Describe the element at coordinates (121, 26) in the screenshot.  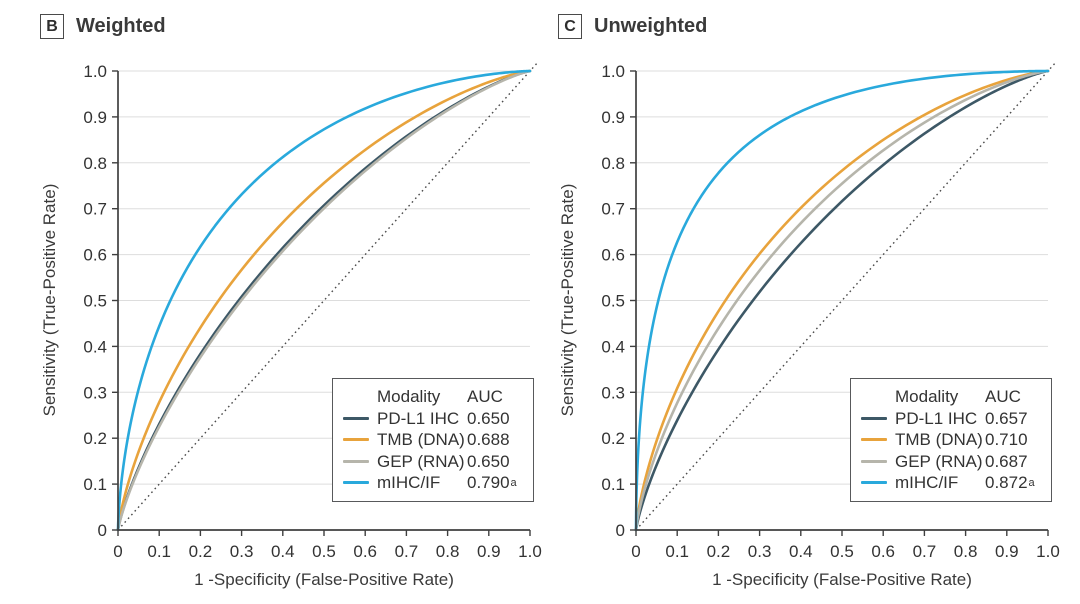
I see `panel-title-label: Weighted` at that location.